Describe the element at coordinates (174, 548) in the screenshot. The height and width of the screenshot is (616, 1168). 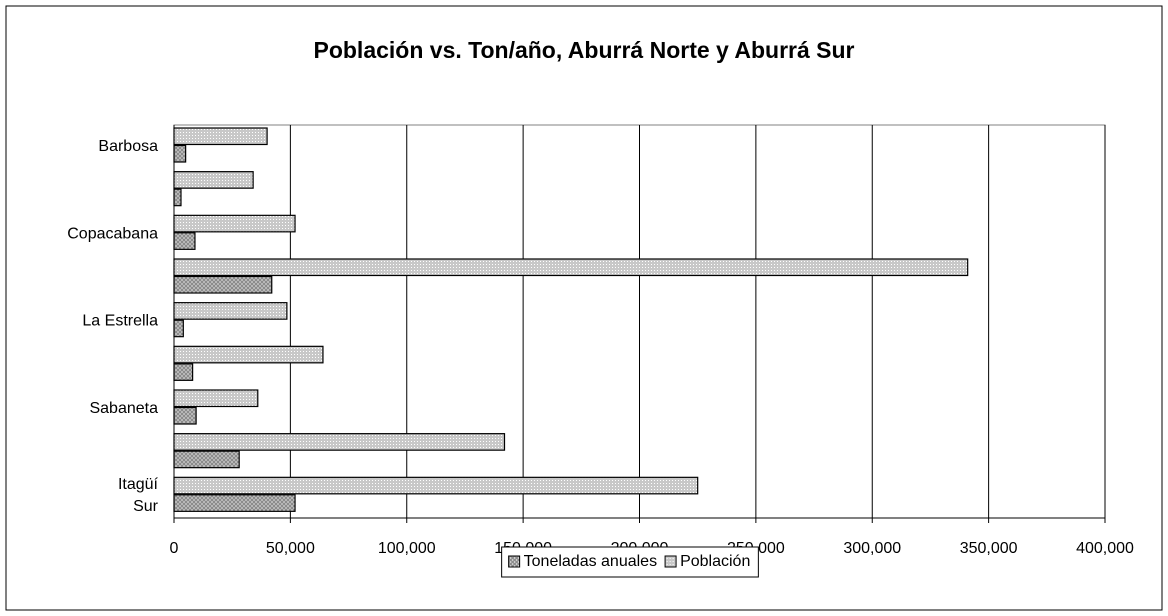
I see `x-tick-label: 0` at that location.